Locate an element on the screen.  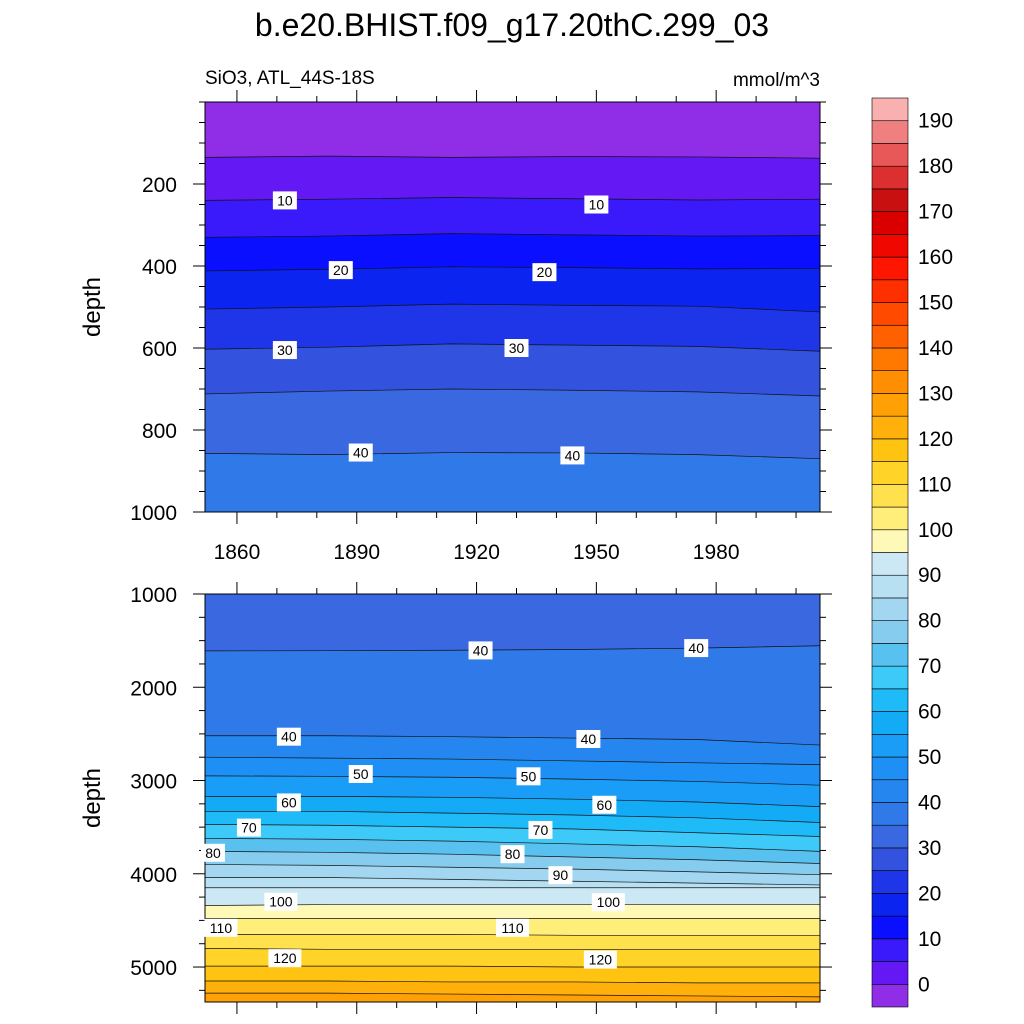
y-tick-label: 200 is located at coordinates (159, 185).